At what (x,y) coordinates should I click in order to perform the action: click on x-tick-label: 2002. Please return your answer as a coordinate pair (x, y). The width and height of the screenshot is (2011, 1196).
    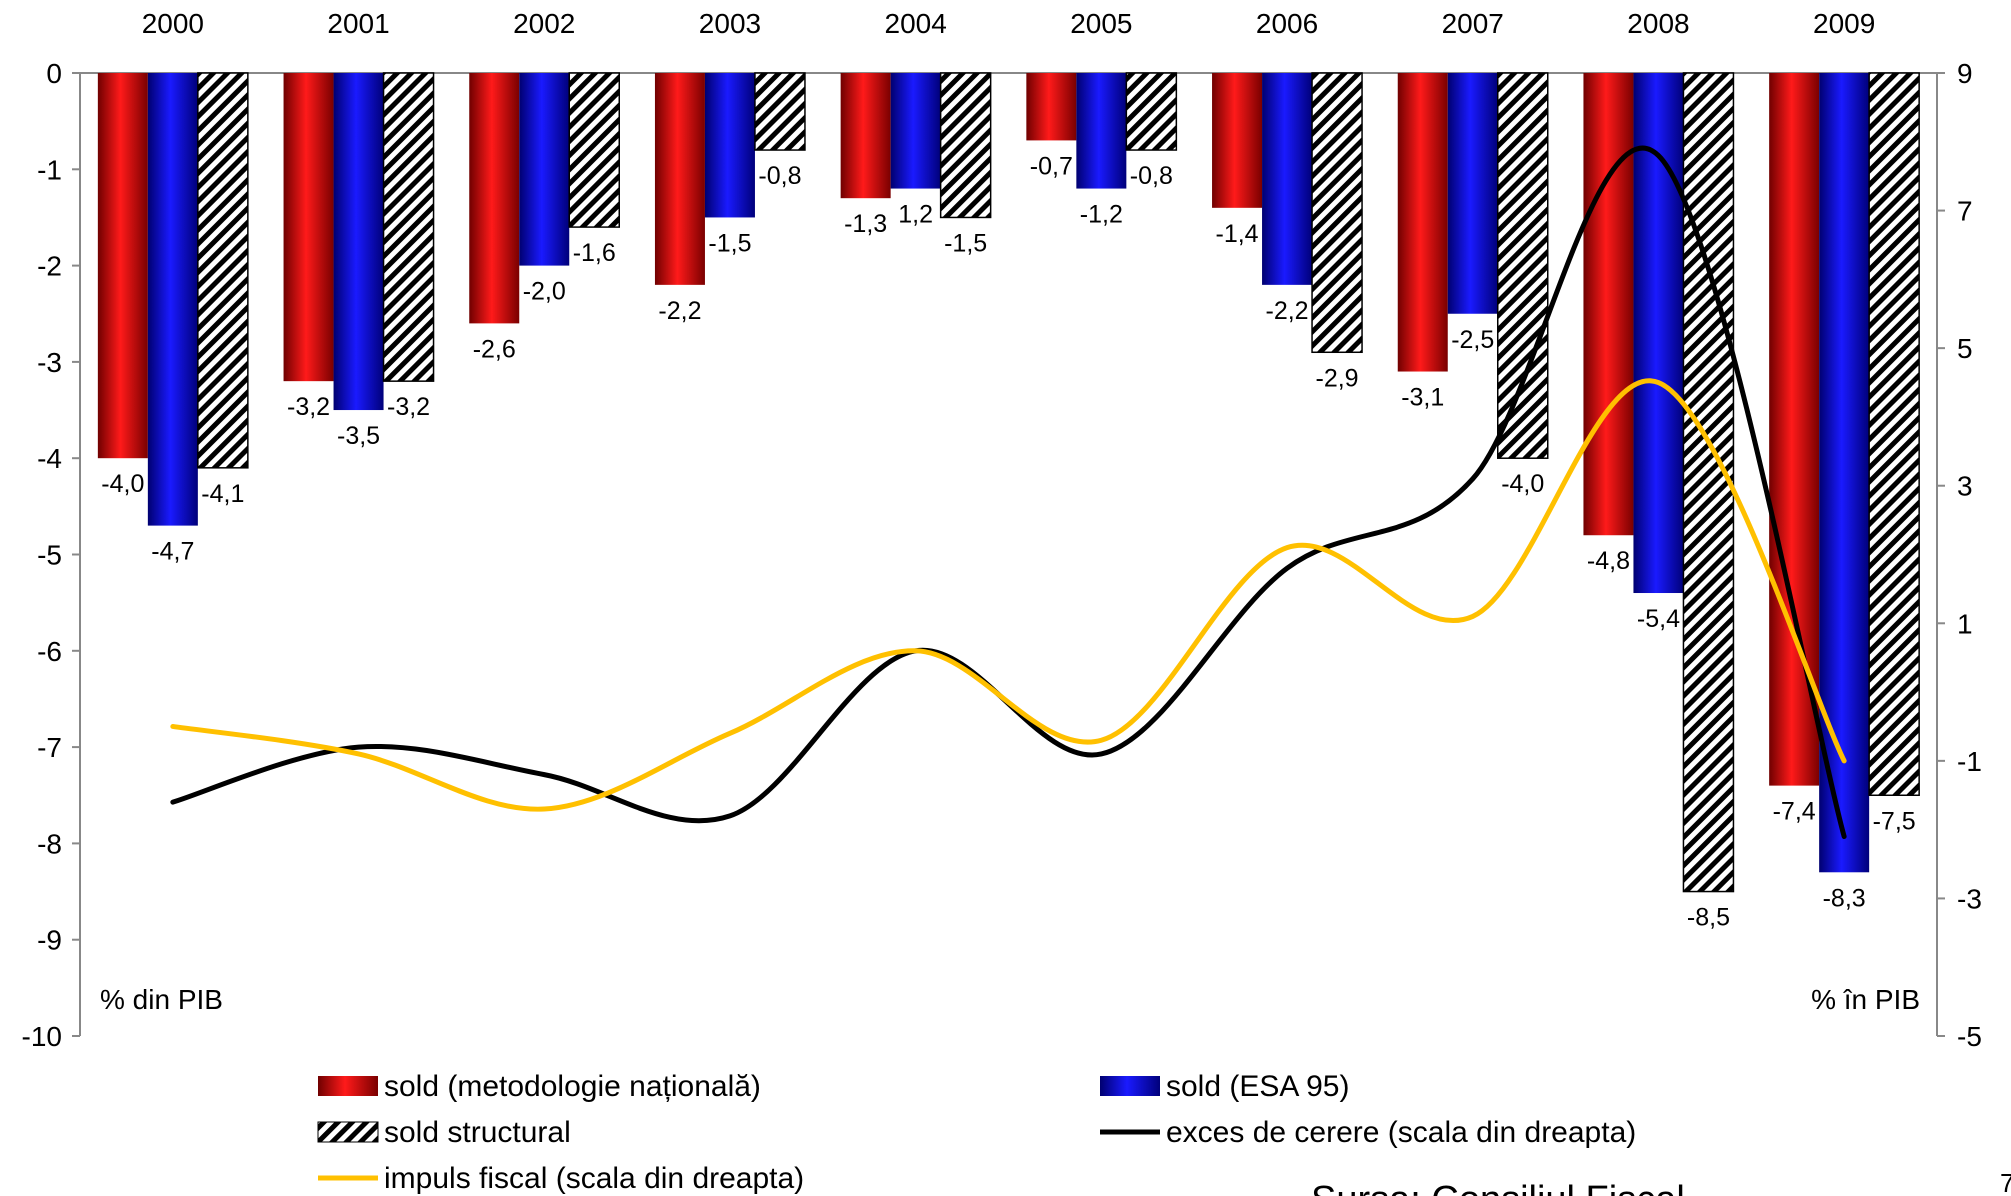
    Looking at the image, I should click on (544, 23).